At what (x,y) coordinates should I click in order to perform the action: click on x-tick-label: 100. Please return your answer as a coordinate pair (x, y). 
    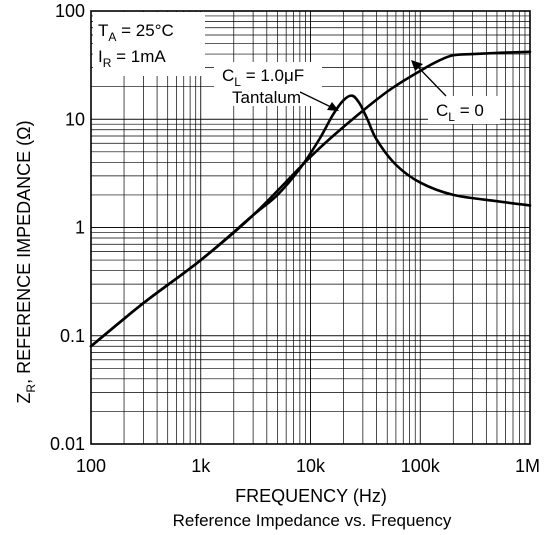
    Looking at the image, I should click on (91, 466).